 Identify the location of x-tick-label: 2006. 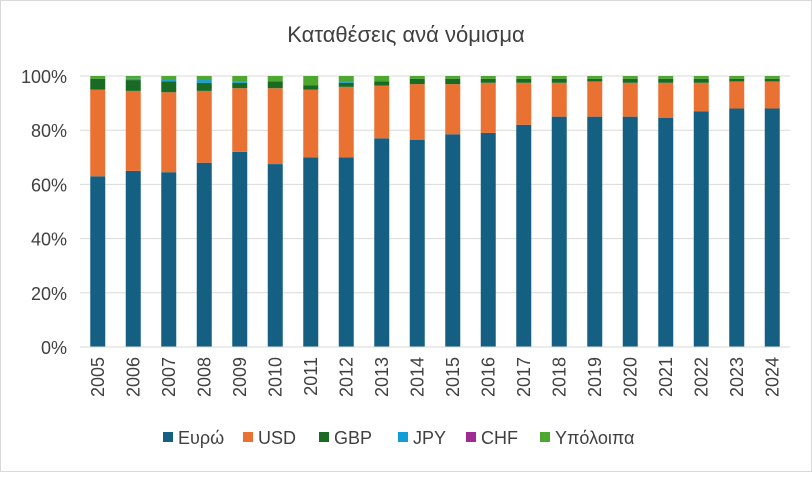
(133, 377).